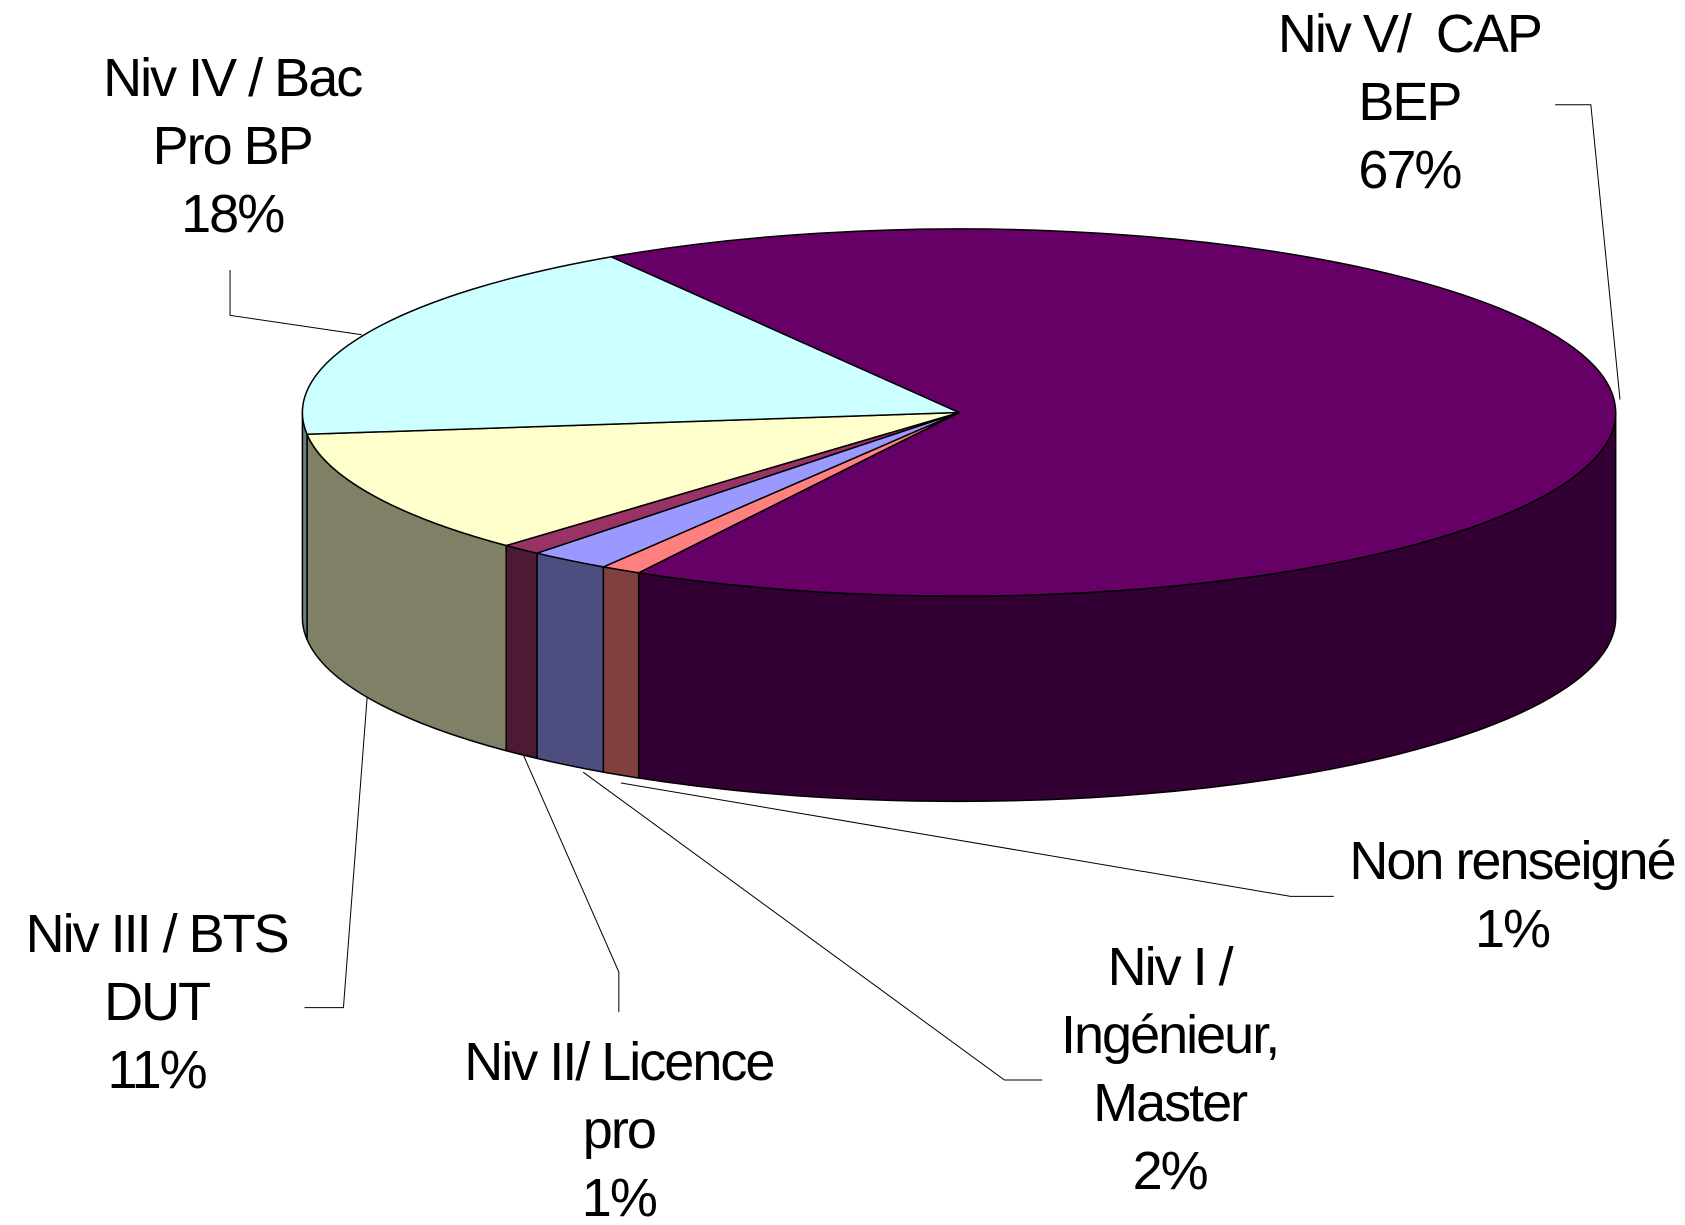  Describe the element at coordinates (1170, 1034) in the screenshot. I see `category: Niv I / Ingénieur, Master` at that location.